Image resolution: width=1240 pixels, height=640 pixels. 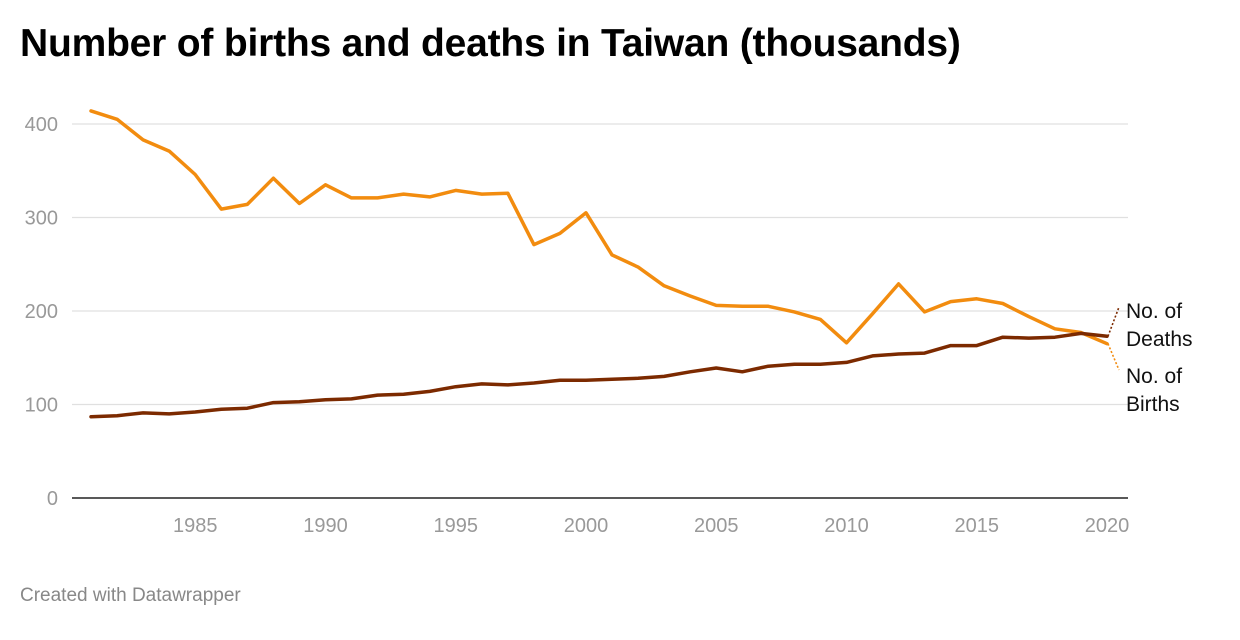 I want to click on series-label-no-of-deaths: No. of Deaths, so click(x=1159, y=325).